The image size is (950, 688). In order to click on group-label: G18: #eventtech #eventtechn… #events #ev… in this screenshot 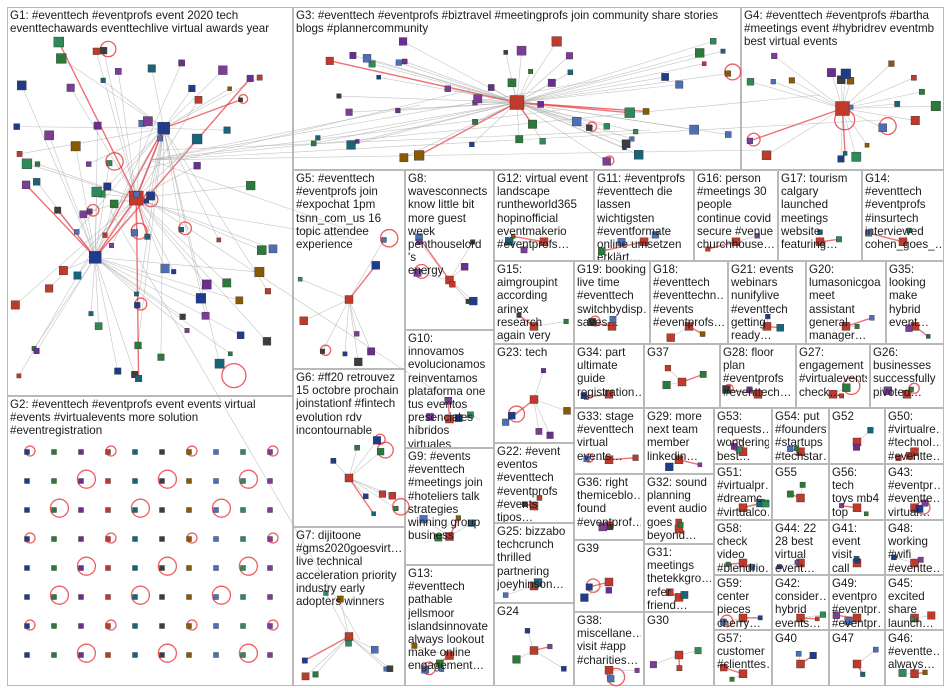, I will do `click(689, 296)`.